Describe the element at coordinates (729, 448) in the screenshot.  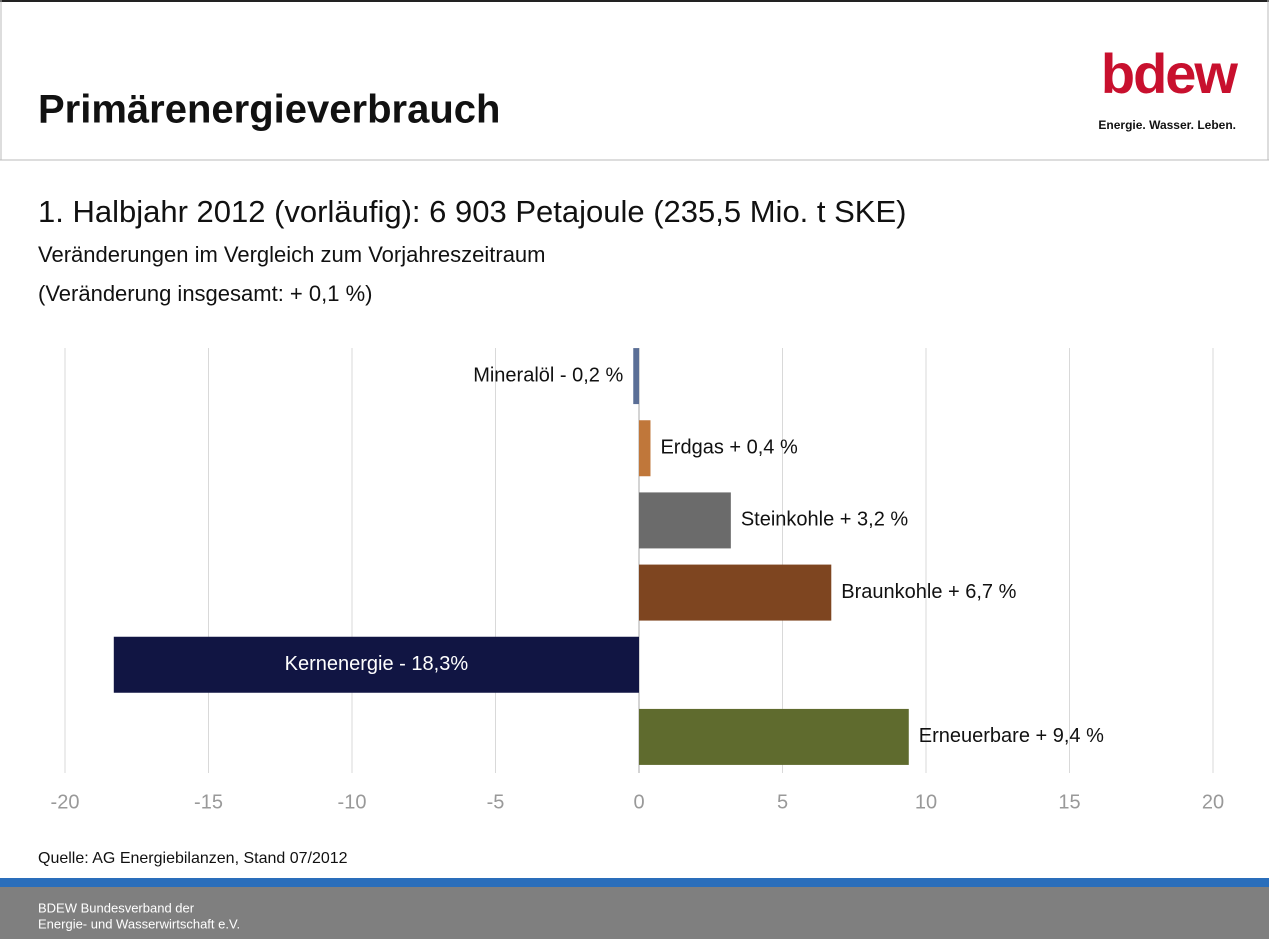
I see `data-label: Erdgas + 0,4 %` at that location.